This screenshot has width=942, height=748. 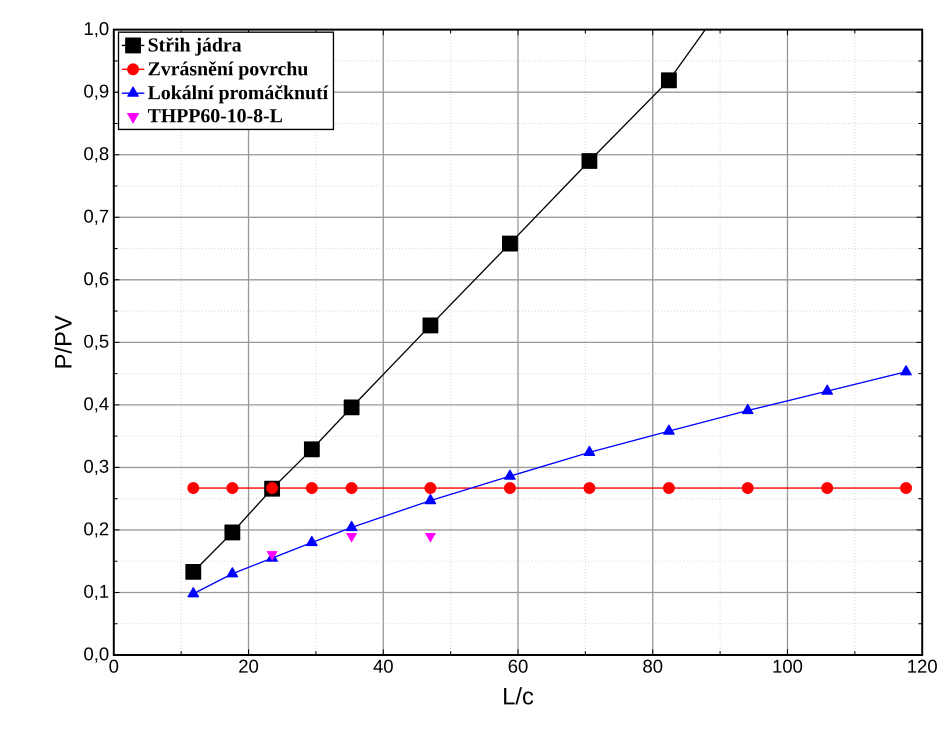 I want to click on legend-label: THPP60-10-8-L, so click(x=215, y=115).